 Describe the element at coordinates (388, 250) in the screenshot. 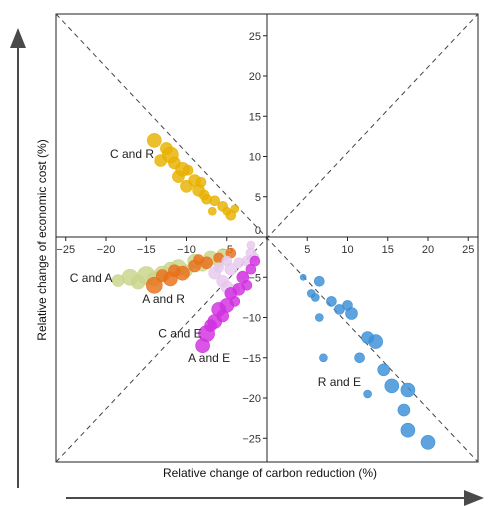

I see `x-tick-label: 15` at that location.